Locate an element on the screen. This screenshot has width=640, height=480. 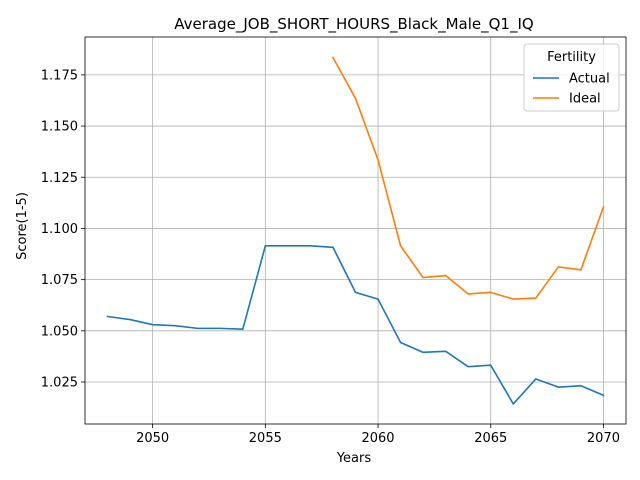
y-axis-label: Score(1-5) is located at coordinates (22, 226).